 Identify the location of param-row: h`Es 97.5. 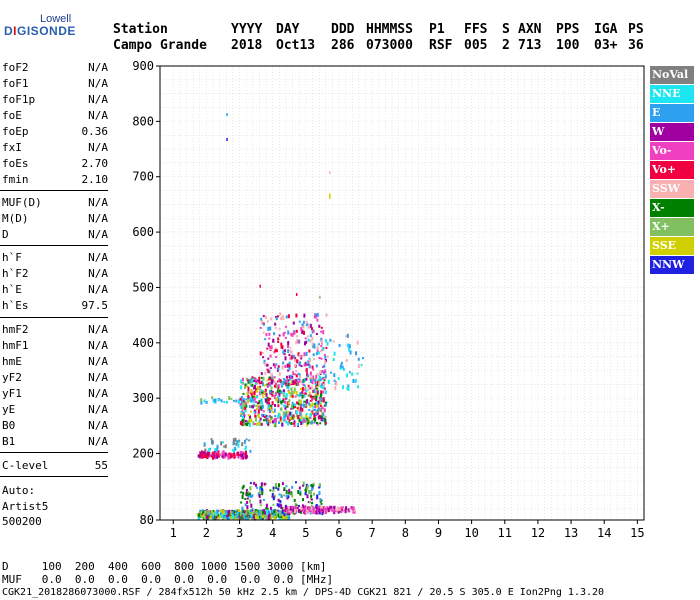
(55, 305).